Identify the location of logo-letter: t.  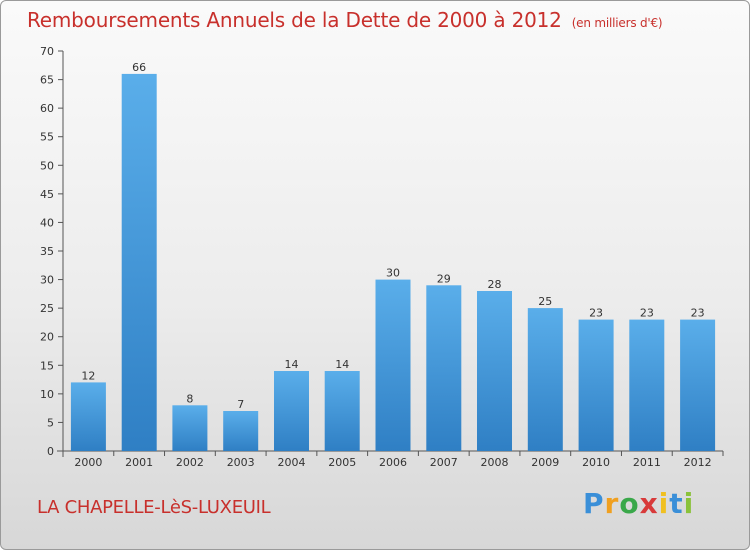
(676, 503).